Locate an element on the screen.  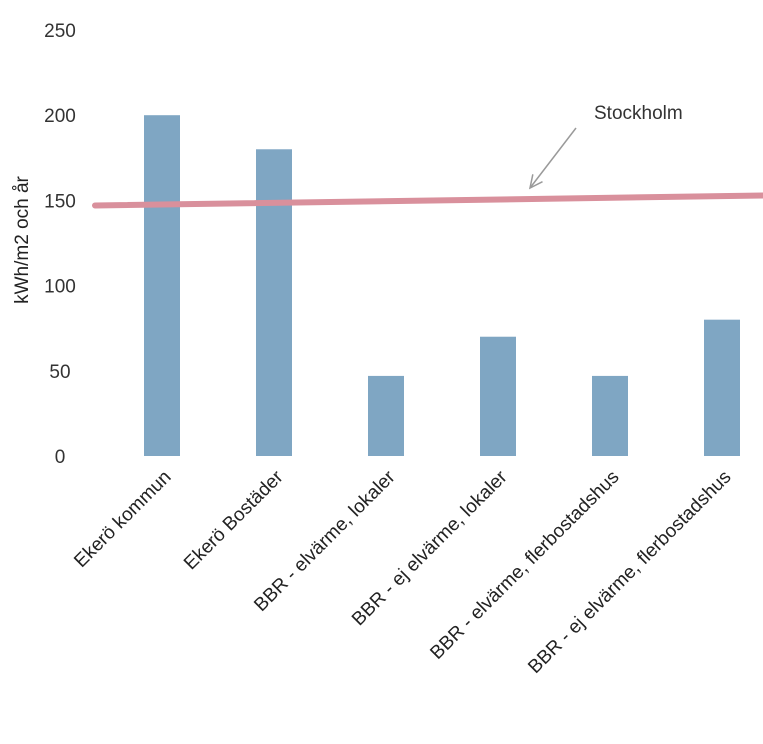
category-label: Ekerö kommun is located at coordinates (122, 519).